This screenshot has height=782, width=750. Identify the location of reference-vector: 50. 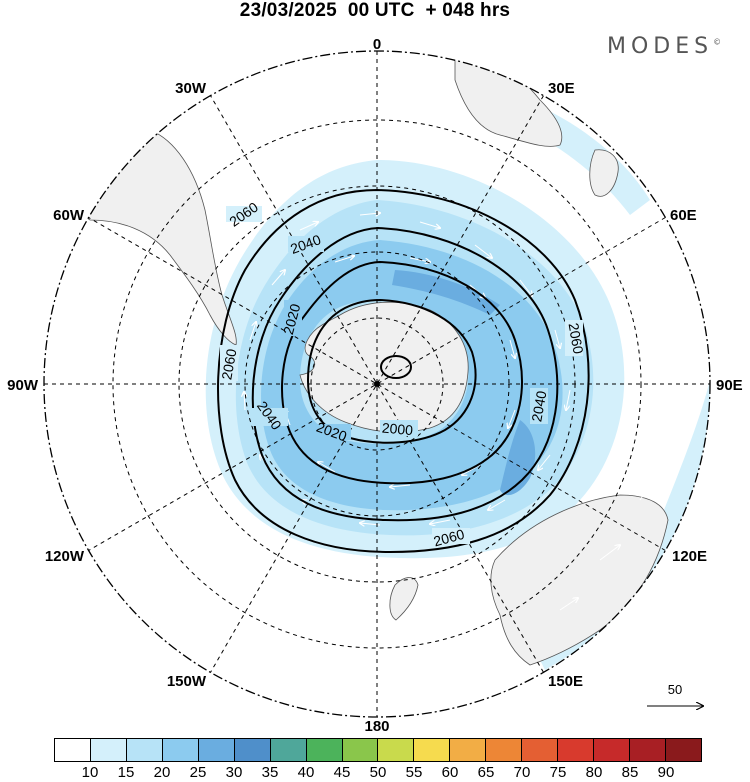
(675, 694).